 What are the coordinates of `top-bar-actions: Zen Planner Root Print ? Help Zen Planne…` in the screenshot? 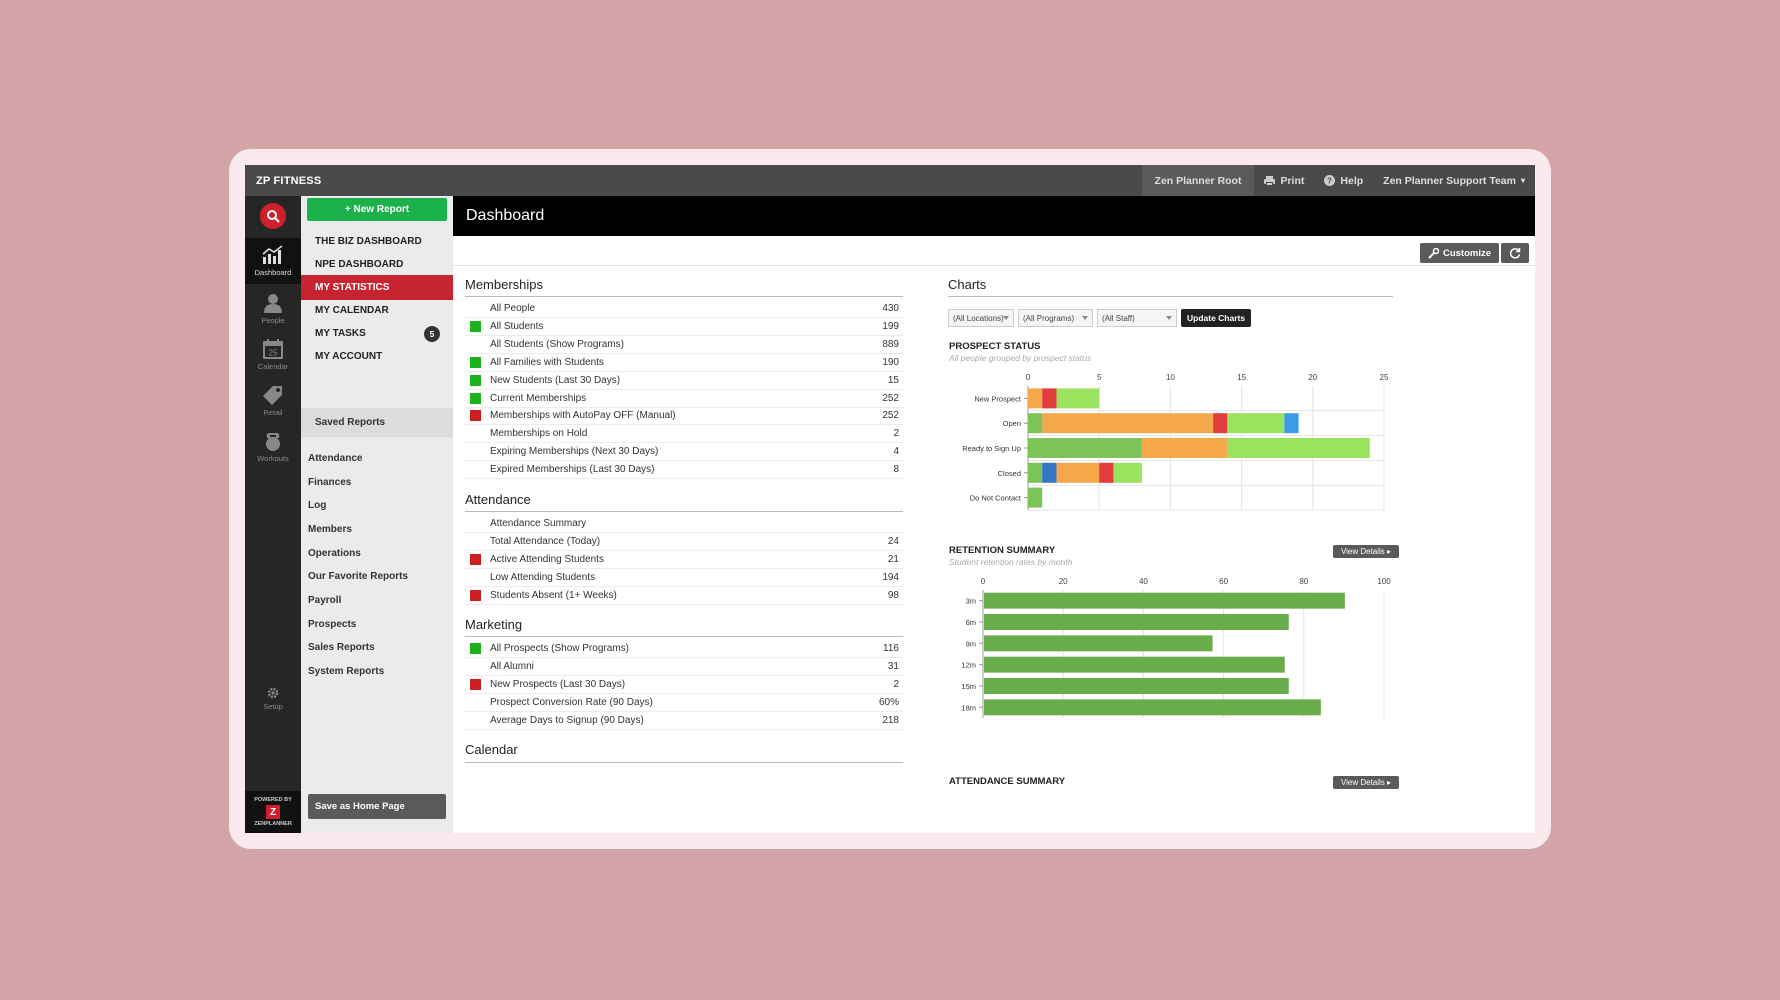 It's located at (1338, 180).